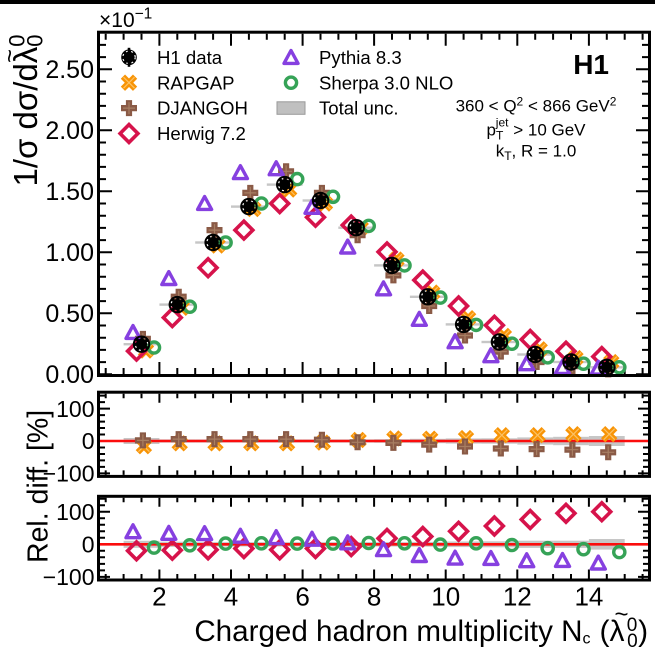 The width and height of the screenshot is (655, 663). Describe the element at coordinates (386, 82) in the screenshot. I see `svg-text: Sherpa 3.0 NLO` at that location.